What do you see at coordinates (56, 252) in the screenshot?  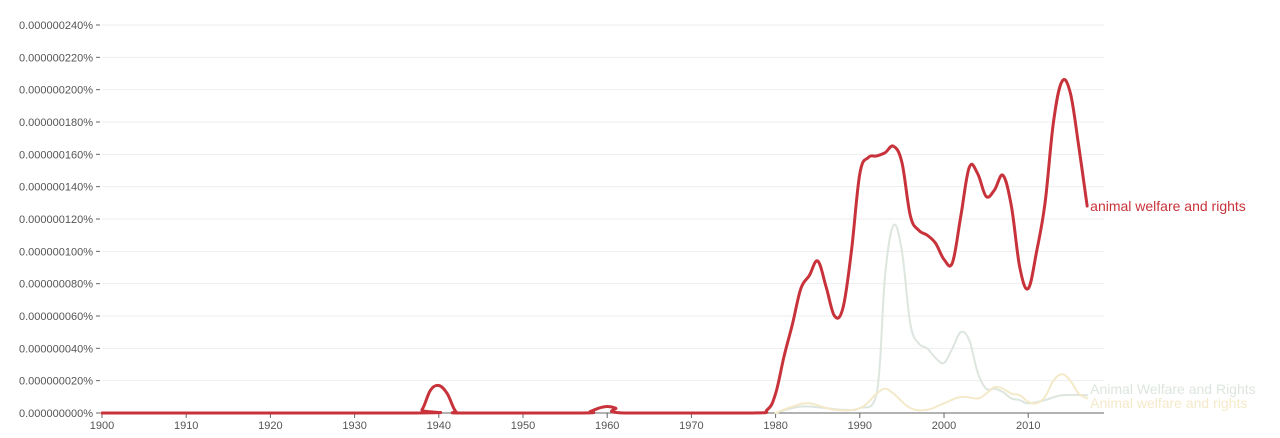 I see `y-tick-label: 0.000000100%` at bounding box center [56, 252].